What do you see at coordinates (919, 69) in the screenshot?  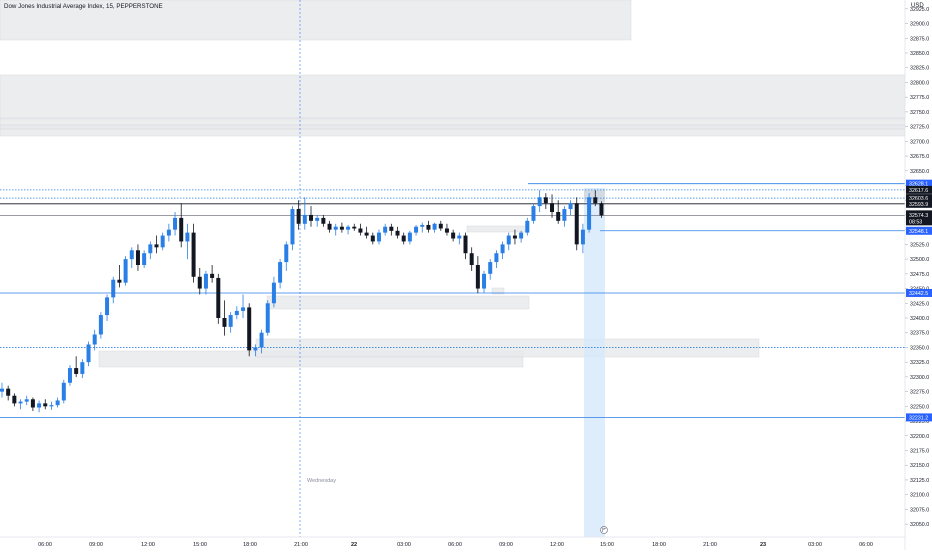 I see `price-tick-label: 32825.0` at bounding box center [919, 69].